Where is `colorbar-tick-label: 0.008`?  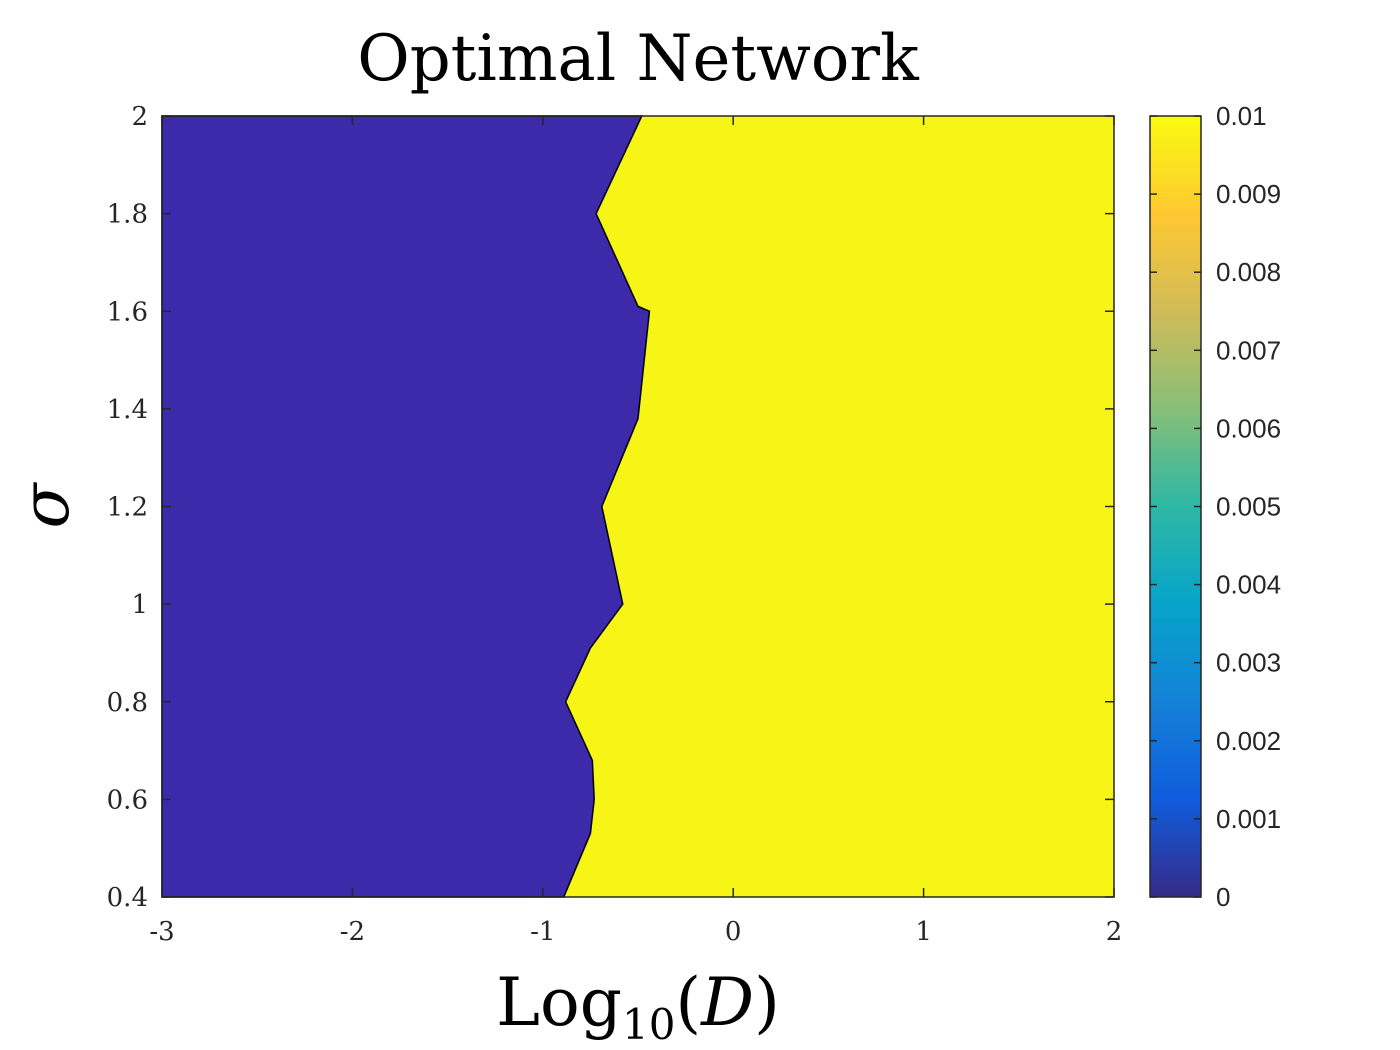
colorbar-tick-label: 0.008 is located at coordinates (1248, 272).